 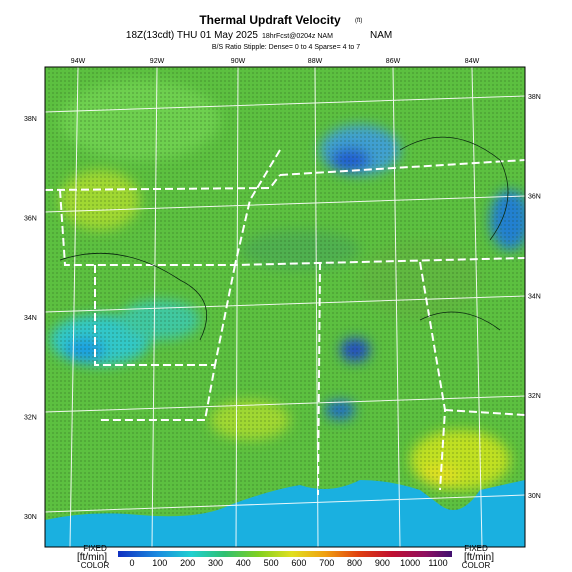 I want to click on lon-label: 94W, so click(x=78, y=61).